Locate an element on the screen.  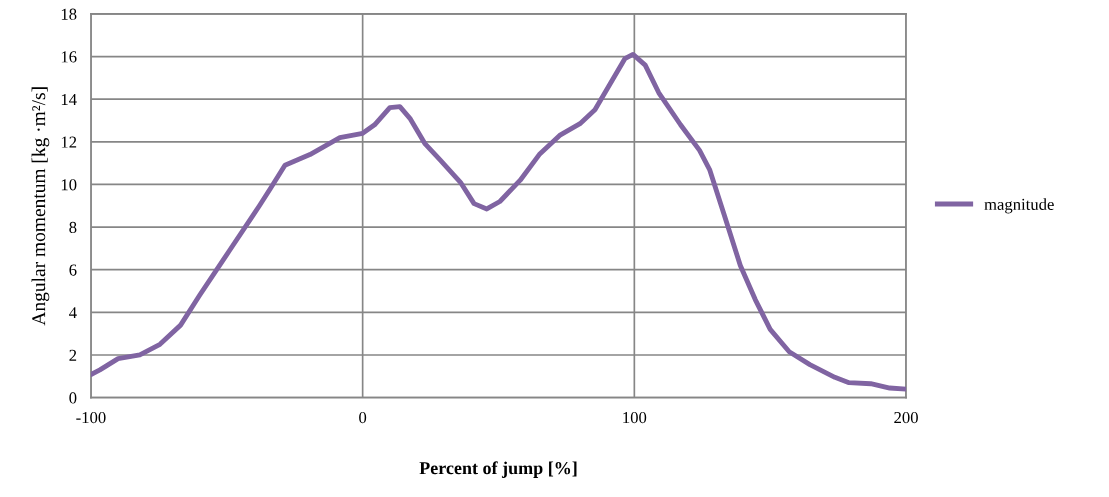
x-axis-title: Percent of jump [%] is located at coordinates (498, 469).